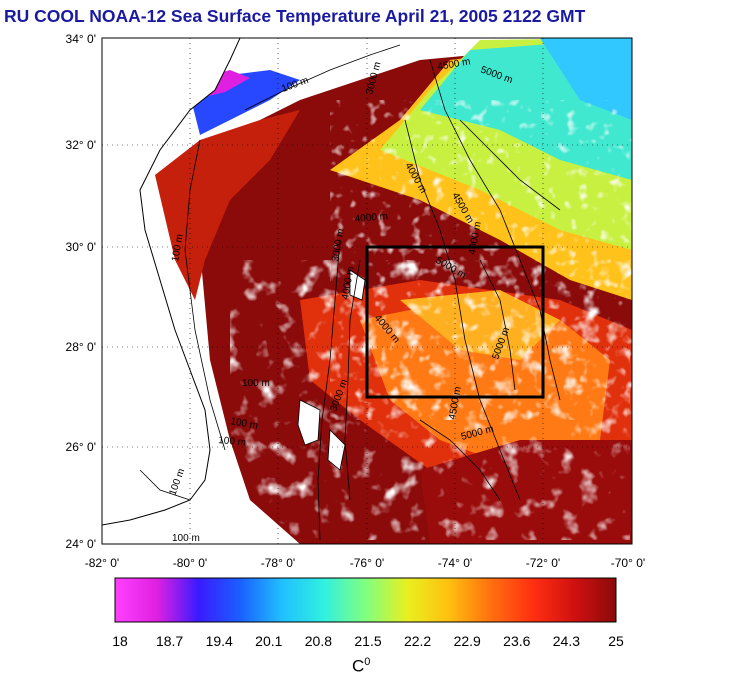  Describe the element at coordinates (455, 563) in the screenshot. I see `lon-tick: -74° 0'` at that location.